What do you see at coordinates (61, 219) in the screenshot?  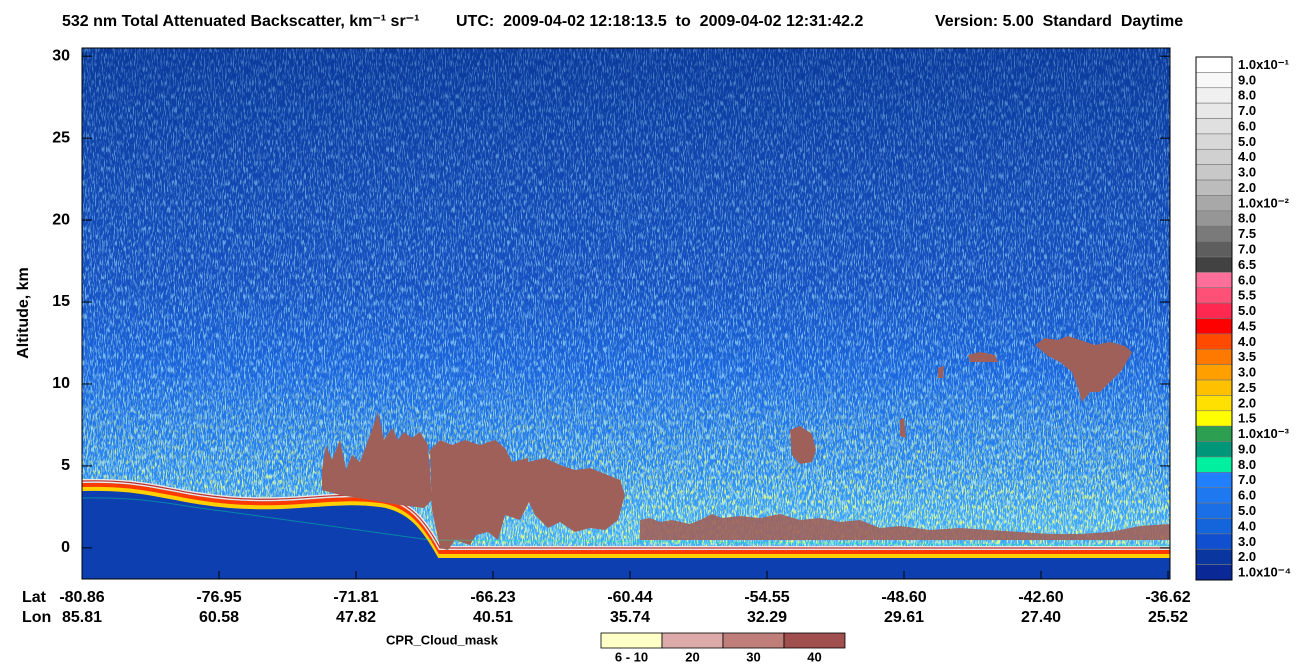 I see `y-tick-label: 20` at bounding box center [61, 219].